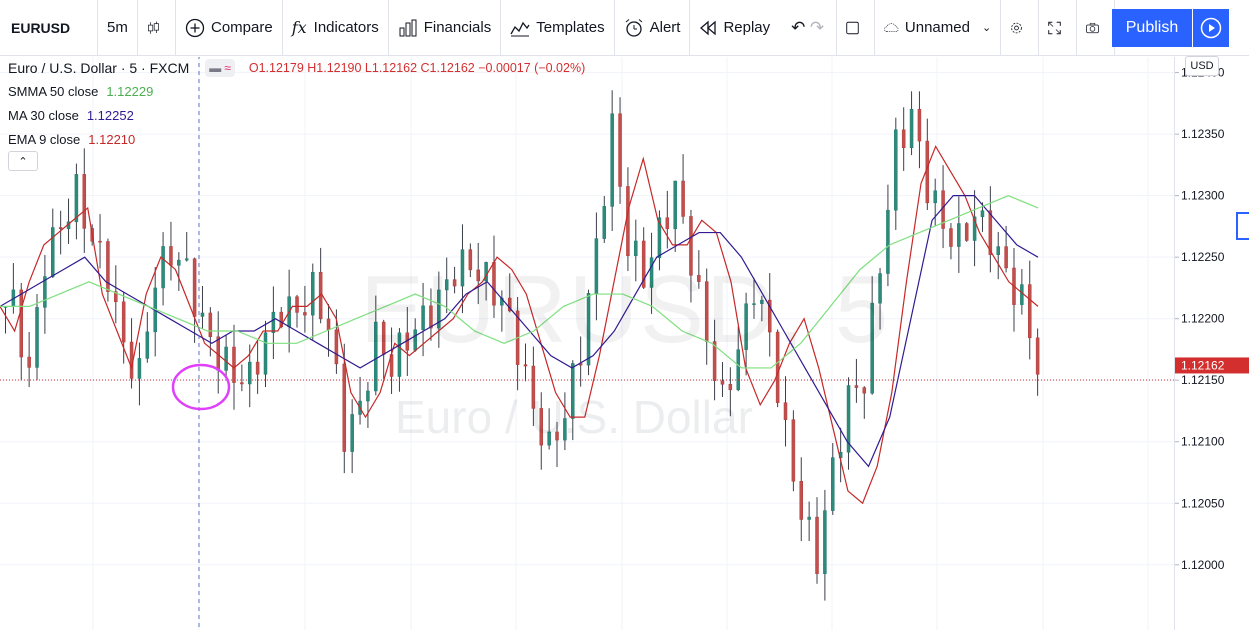 The image size is (1249, 630). Describe the element at coordinates (1092, 27) in the screenshot. I see `camera-icon` at that location.